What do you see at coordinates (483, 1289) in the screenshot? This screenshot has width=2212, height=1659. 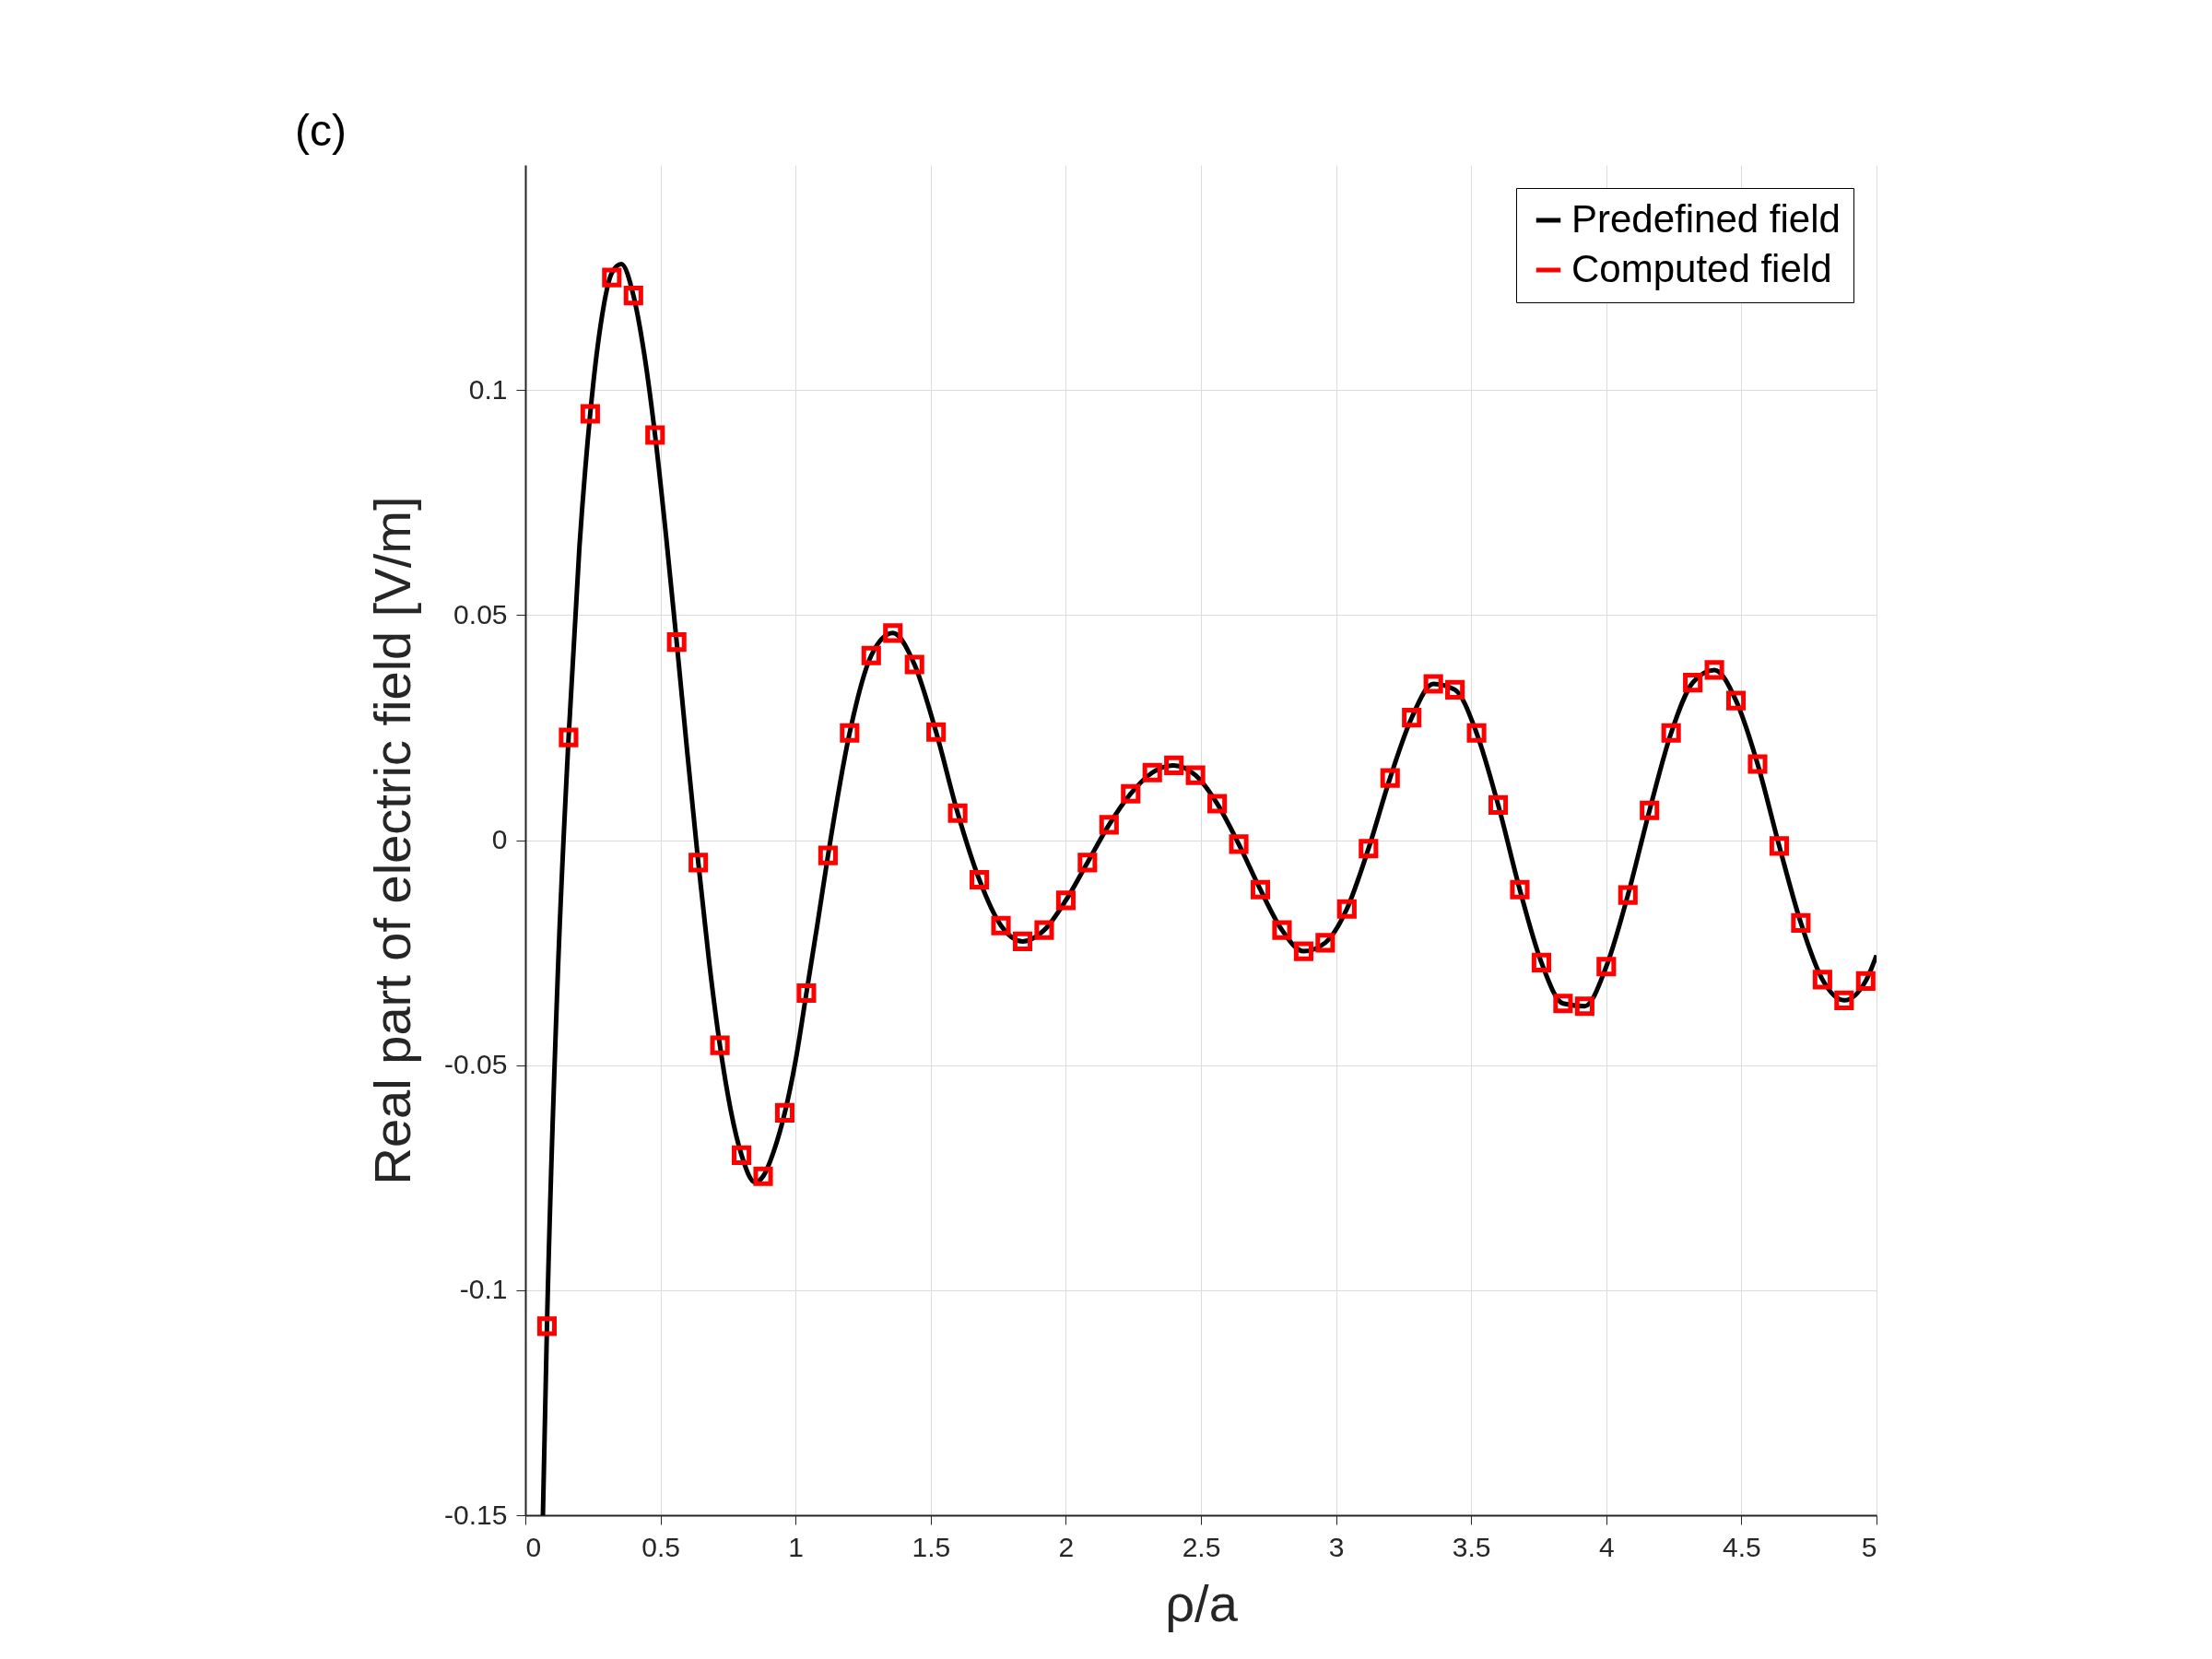 I see `y-tick-label: -0.1` at bounding box center [483, 1289].